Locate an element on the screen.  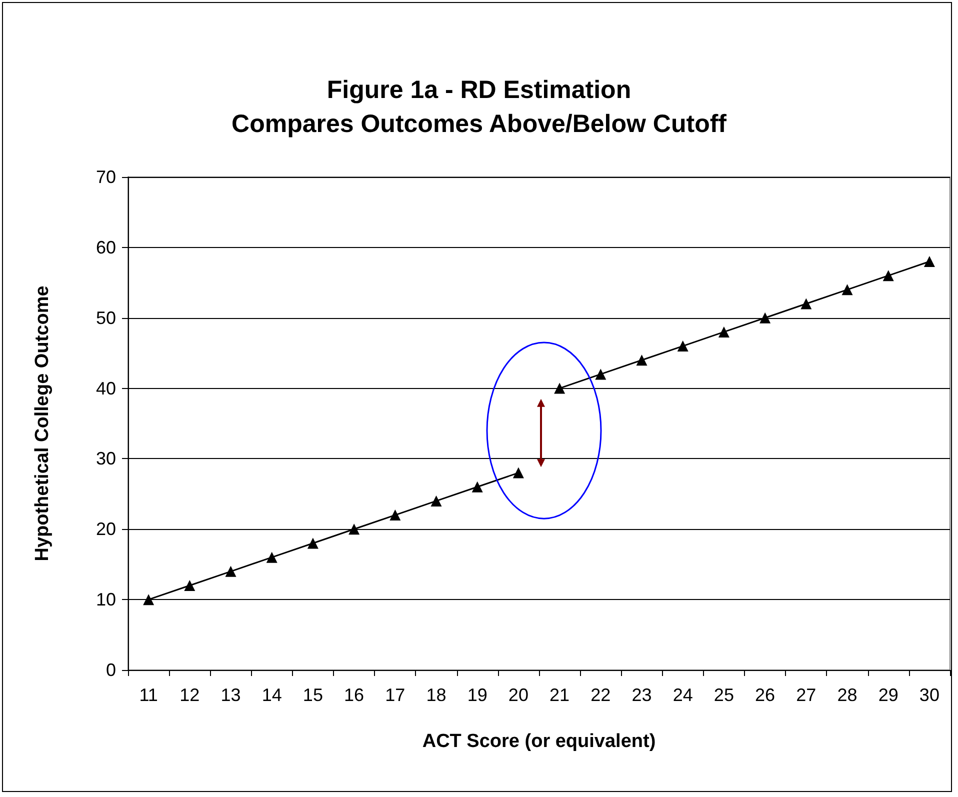
y-tick-label: 70 is located at coordinates (106, 177).